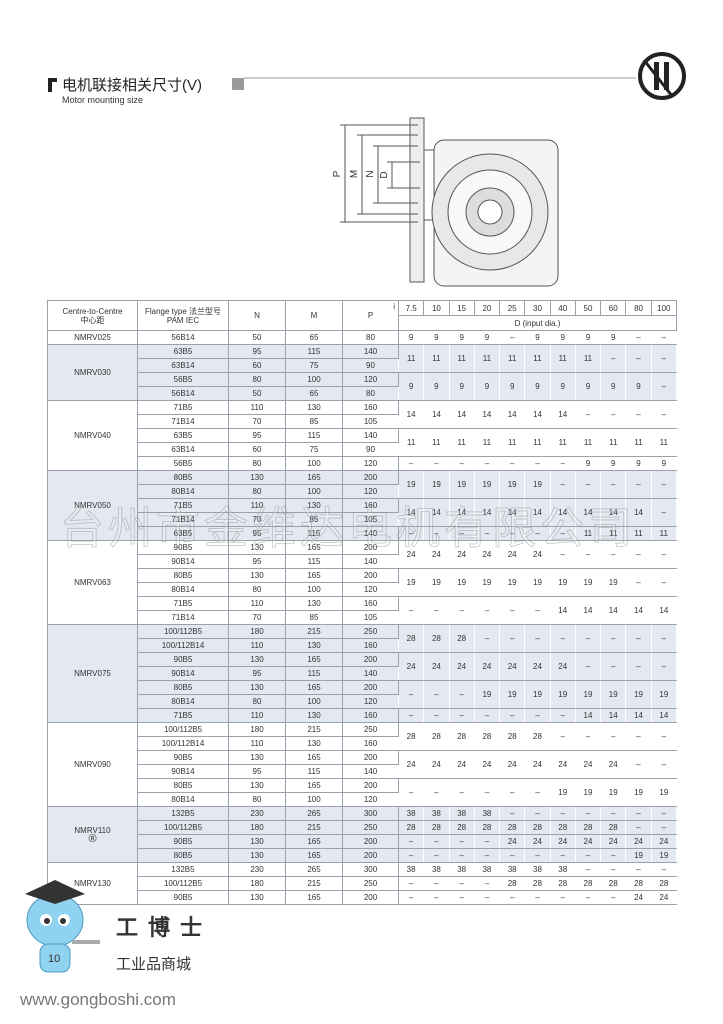 Image resolution: width=723 pixels, height=1024 pixels. Describe the element at coordinates (362, 533) in the screenshot. I see `table-row: 63B5 95 115 140– – – – – – –11 11 11 11` at that location.